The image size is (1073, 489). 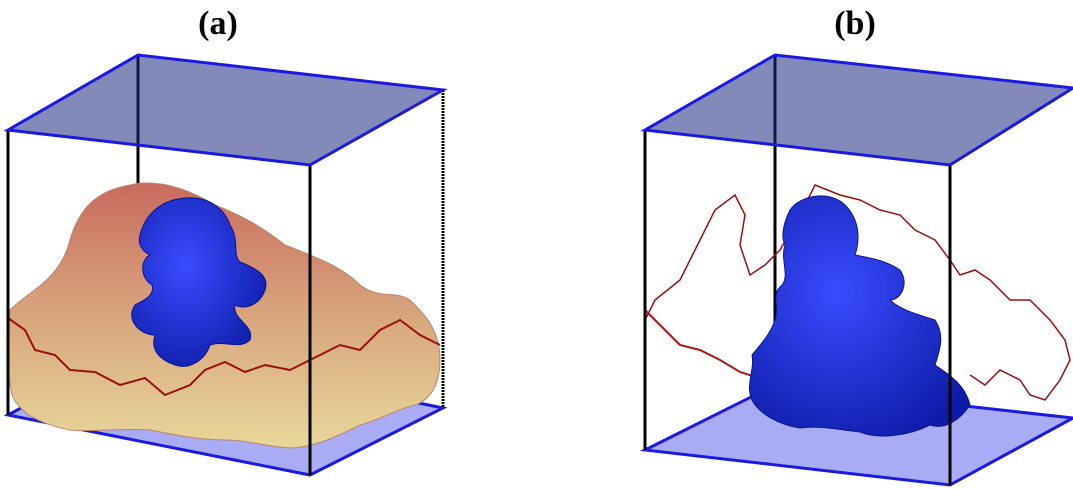 I want to click on contour-line, so click(x=224, y=357).